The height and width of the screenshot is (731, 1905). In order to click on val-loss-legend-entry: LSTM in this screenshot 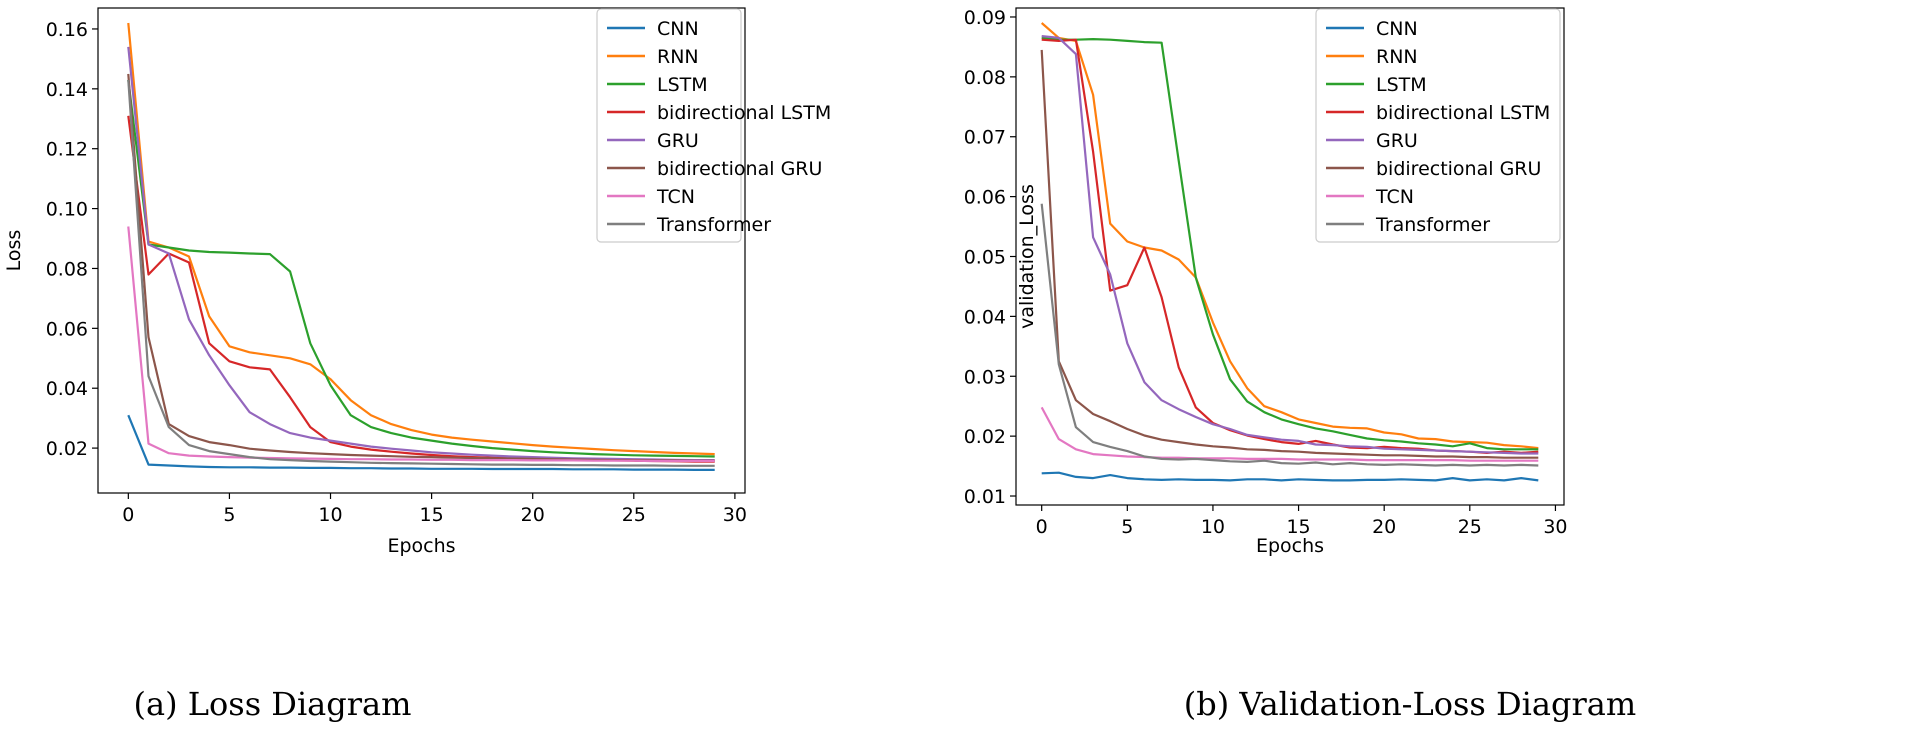, I will do `click(1401, 85)`.